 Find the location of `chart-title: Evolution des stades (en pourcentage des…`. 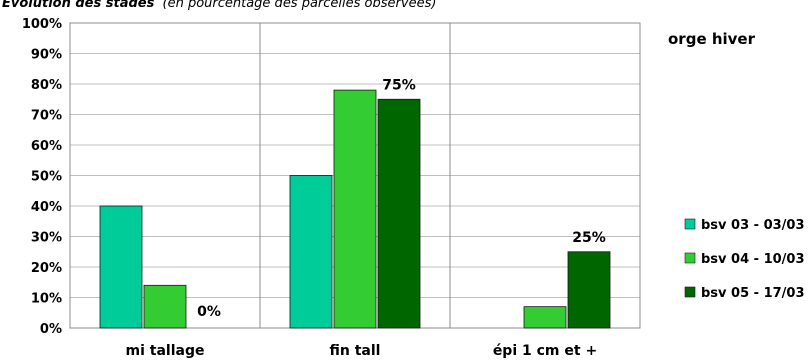

chart-title: Evolution des stades (en pourcentage des… is located at coordinates (219, 5).